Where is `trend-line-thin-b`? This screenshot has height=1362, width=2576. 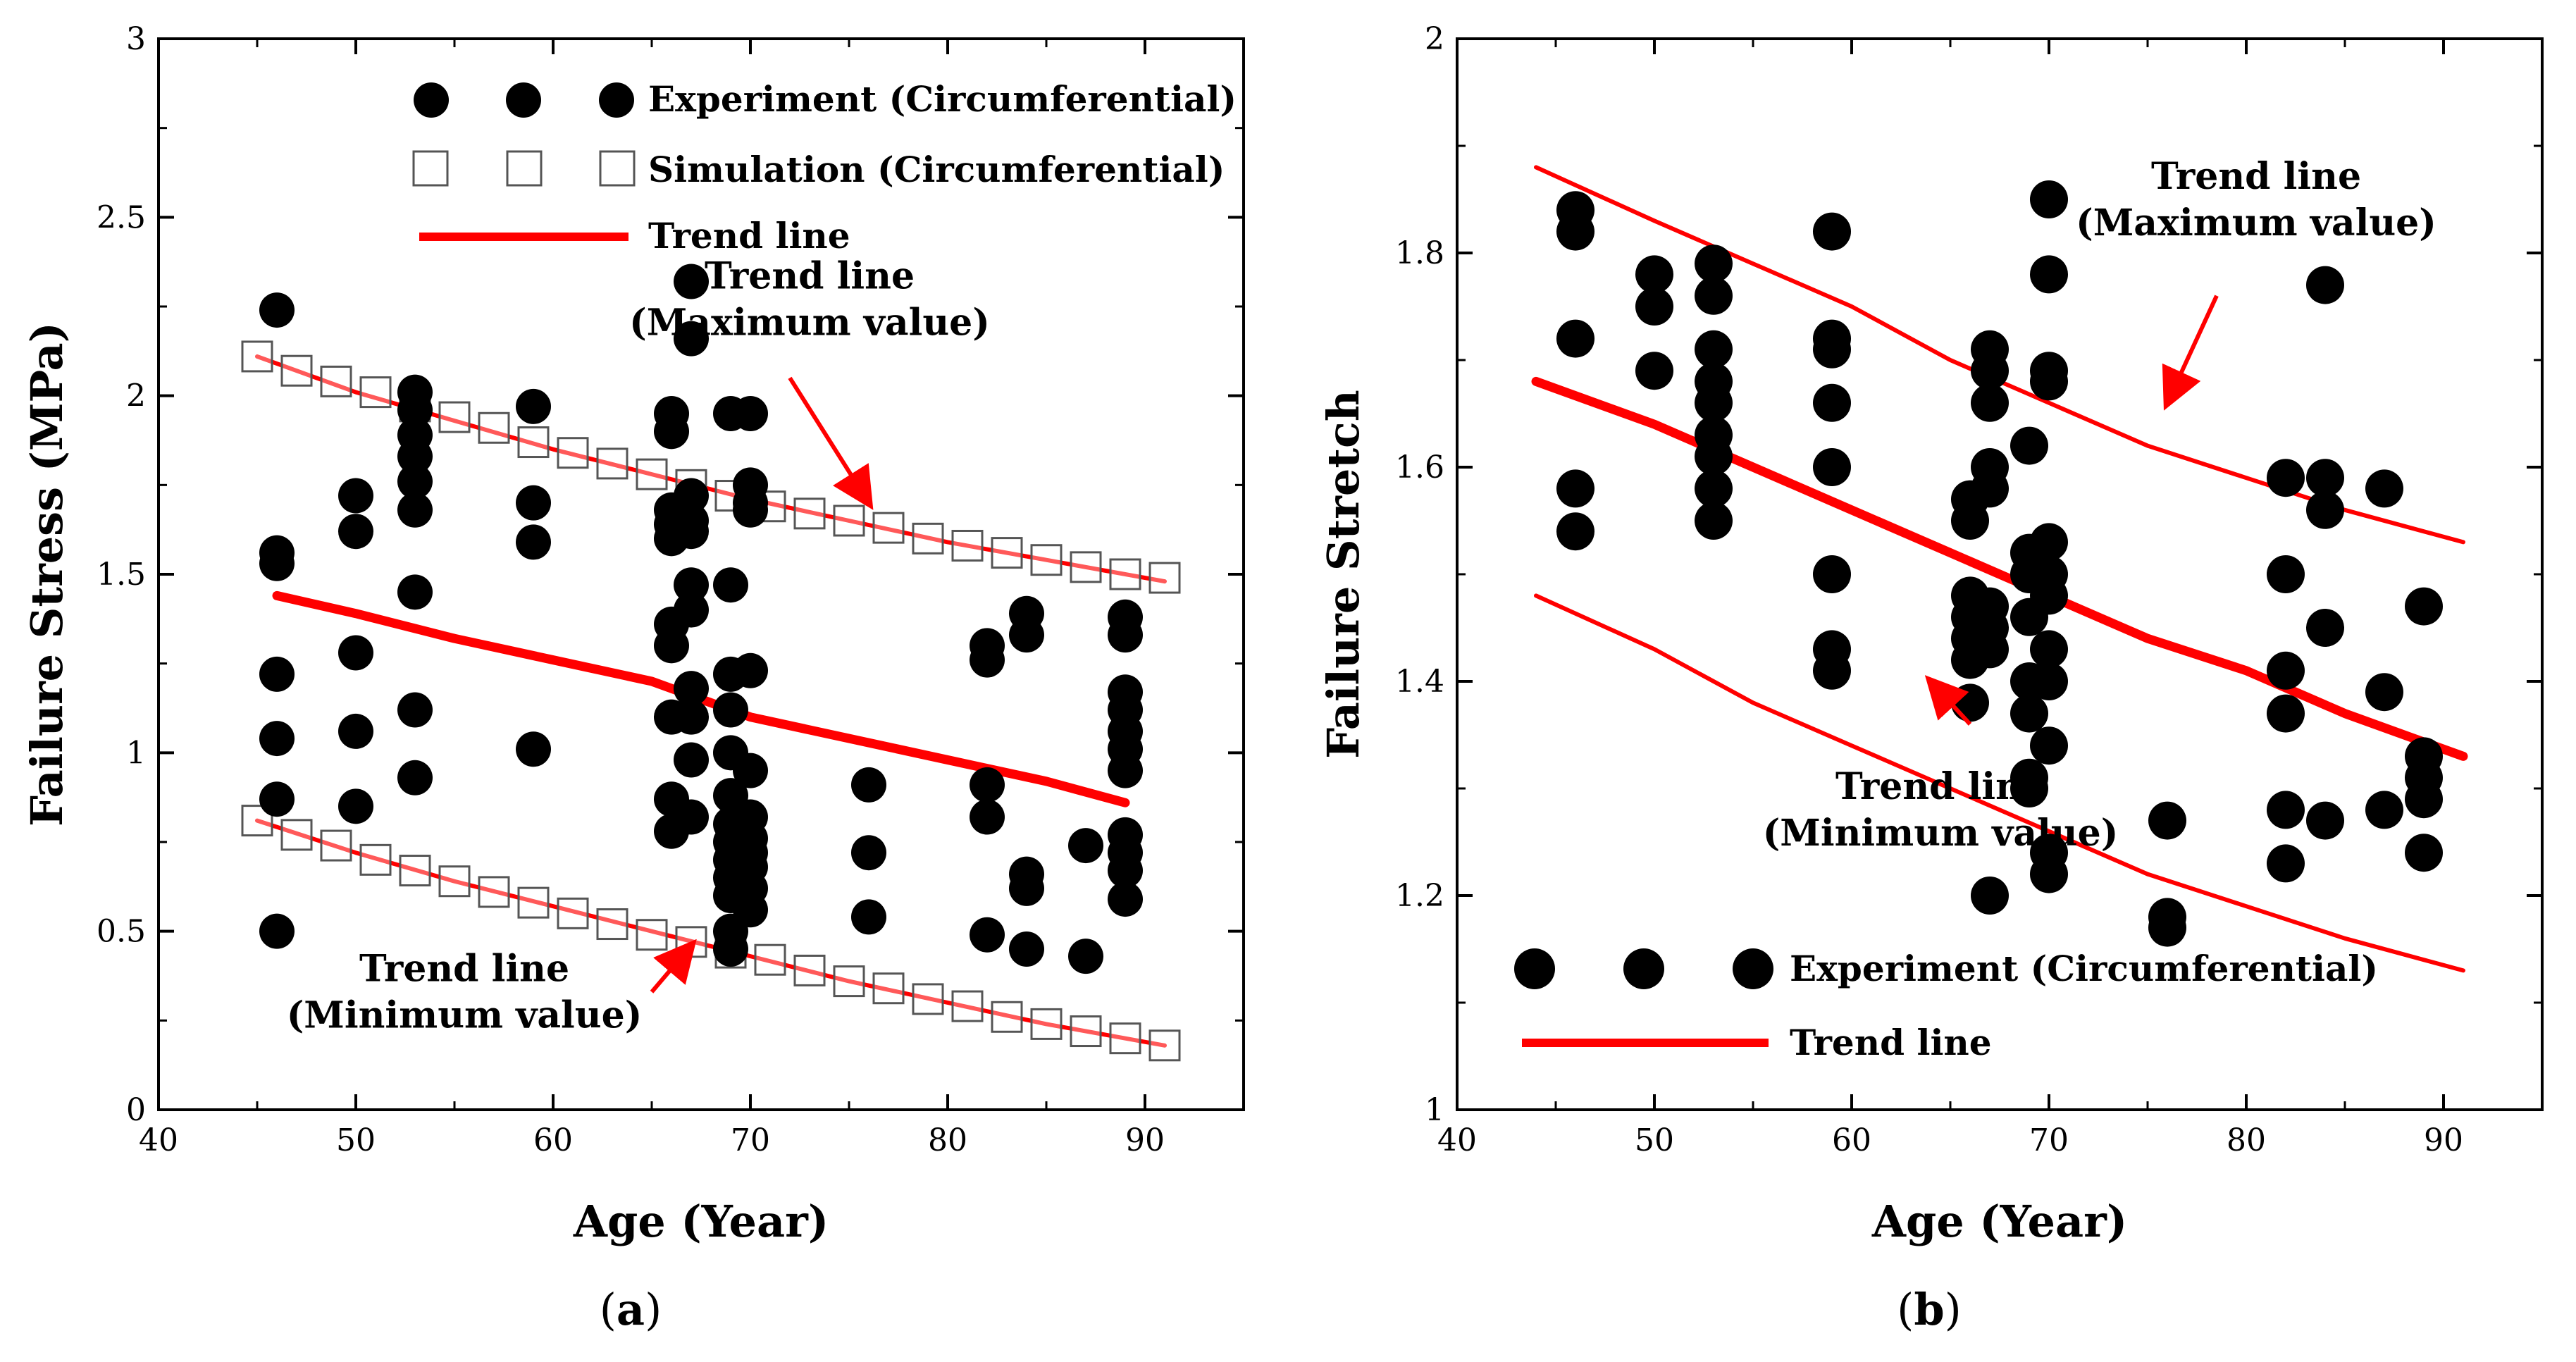 trend-line-thin-b is located at coordinates (2000, 783).